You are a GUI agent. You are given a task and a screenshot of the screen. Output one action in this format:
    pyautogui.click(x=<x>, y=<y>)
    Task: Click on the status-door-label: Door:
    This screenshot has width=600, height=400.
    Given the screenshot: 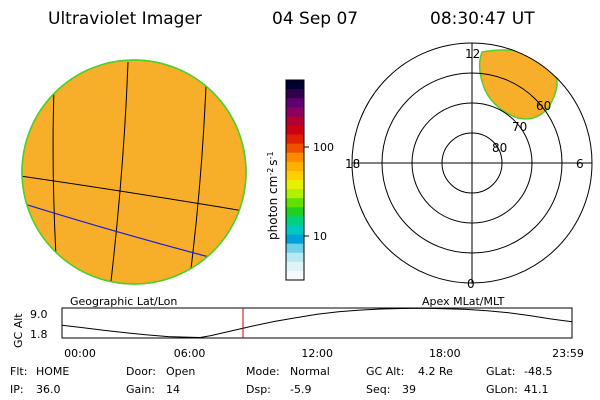 What is the action you would take?
    pyautogui.click(x=141, y=371)
    